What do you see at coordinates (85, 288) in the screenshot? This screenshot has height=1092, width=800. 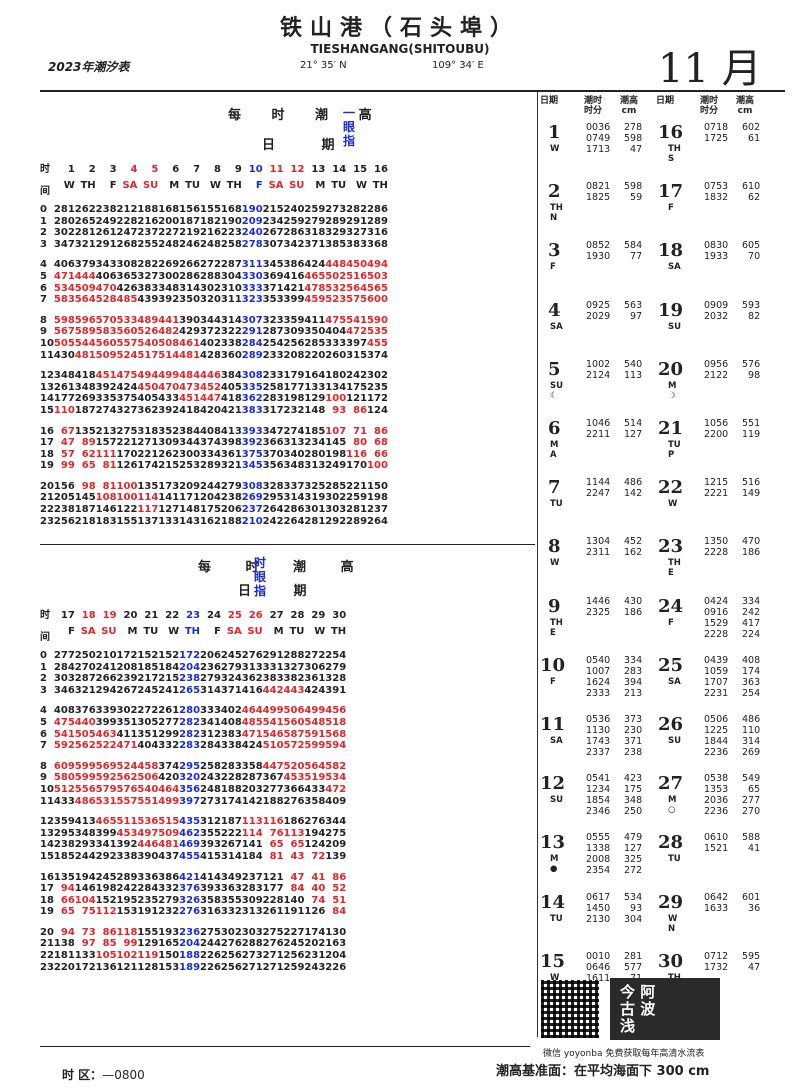 I see `tide-height: 509` at bounding box center [85, 288].